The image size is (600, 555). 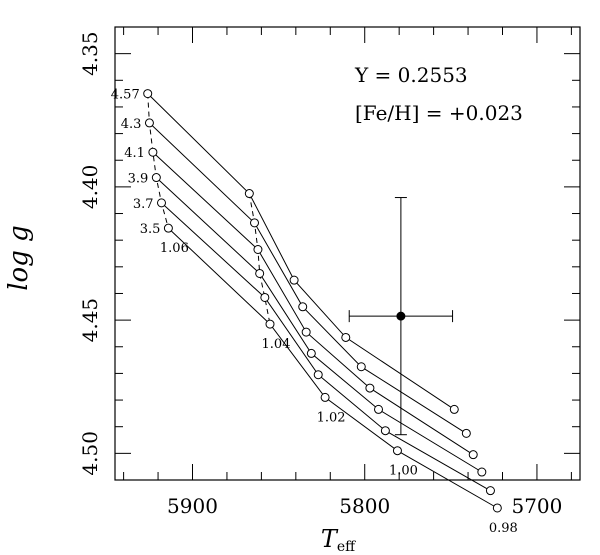 I want to click on isochrones, so click(x=209, y=209).